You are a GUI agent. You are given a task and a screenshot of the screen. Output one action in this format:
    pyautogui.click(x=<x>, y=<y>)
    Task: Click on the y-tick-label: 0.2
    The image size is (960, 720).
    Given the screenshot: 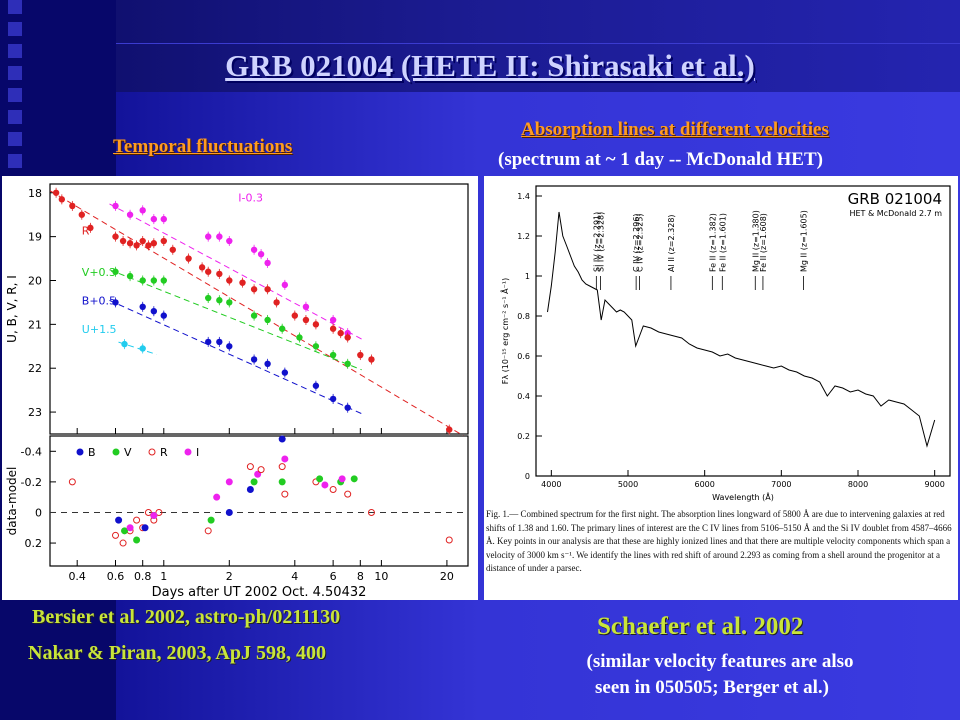 What is the action you would take?
    pyautogui.click(x=523, y=436)
    